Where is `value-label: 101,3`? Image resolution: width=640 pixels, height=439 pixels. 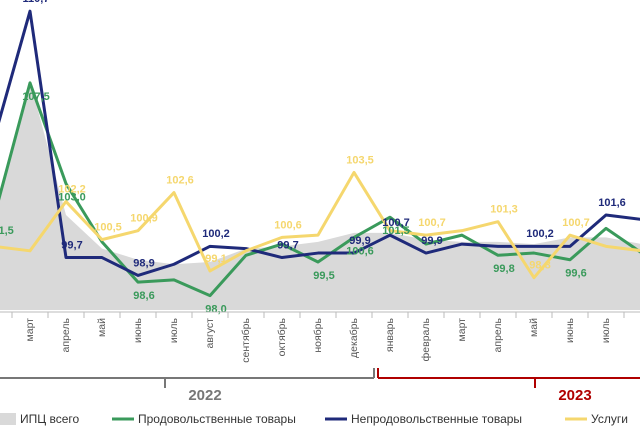
value-label: 101,3 is located at coordinates (504, 210).